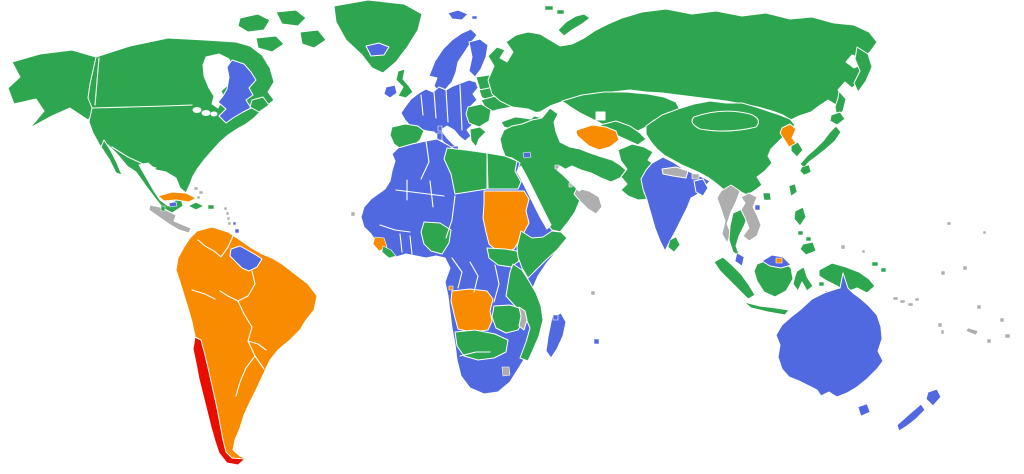 This screenshot has height=474, width=1024. What do you see at coordinates (597, 137) in the screenshot?
I see `region-turkmenistan` at bounding box center [597, 137].